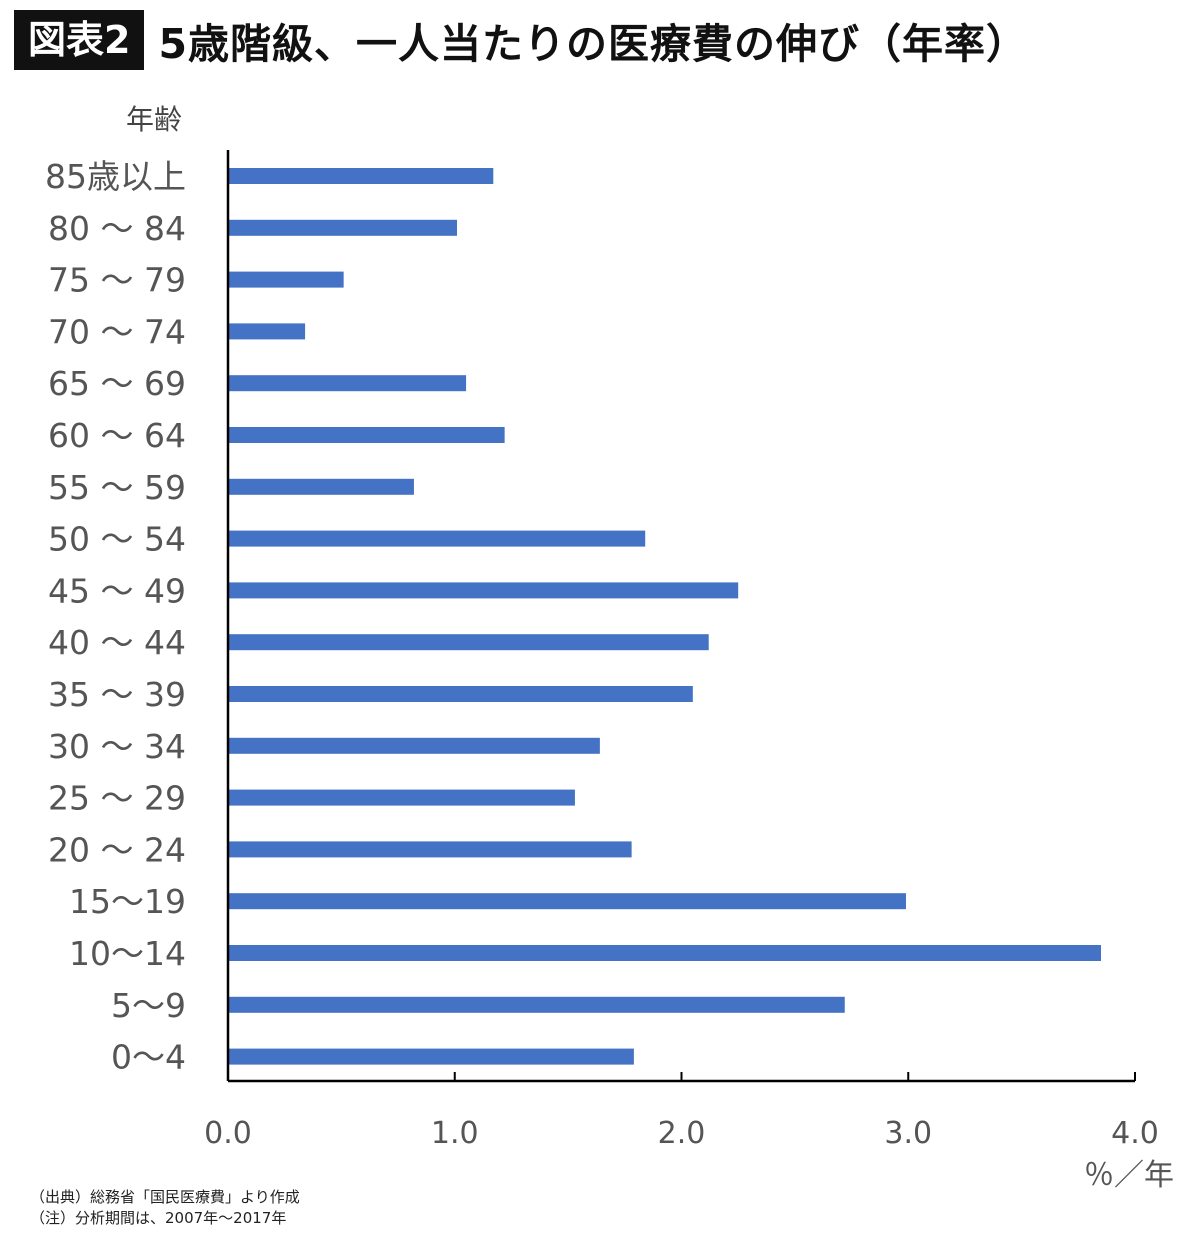 The height and width of the screenshot is (1236, 1200). What do you see at coordinates (117, 746) in the screenshot?
I see `category-label-11: 30 〜 34` at bounding box center [117, 746].